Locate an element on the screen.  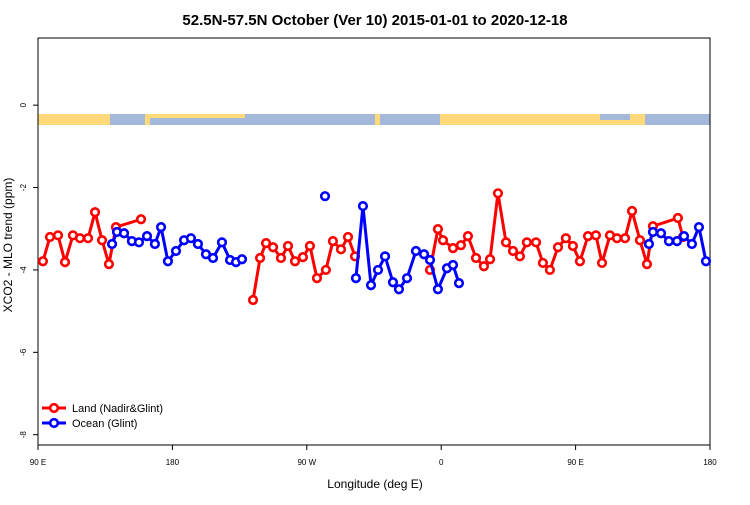
y-tick-label: 0 is located at coordinates (23, 104).